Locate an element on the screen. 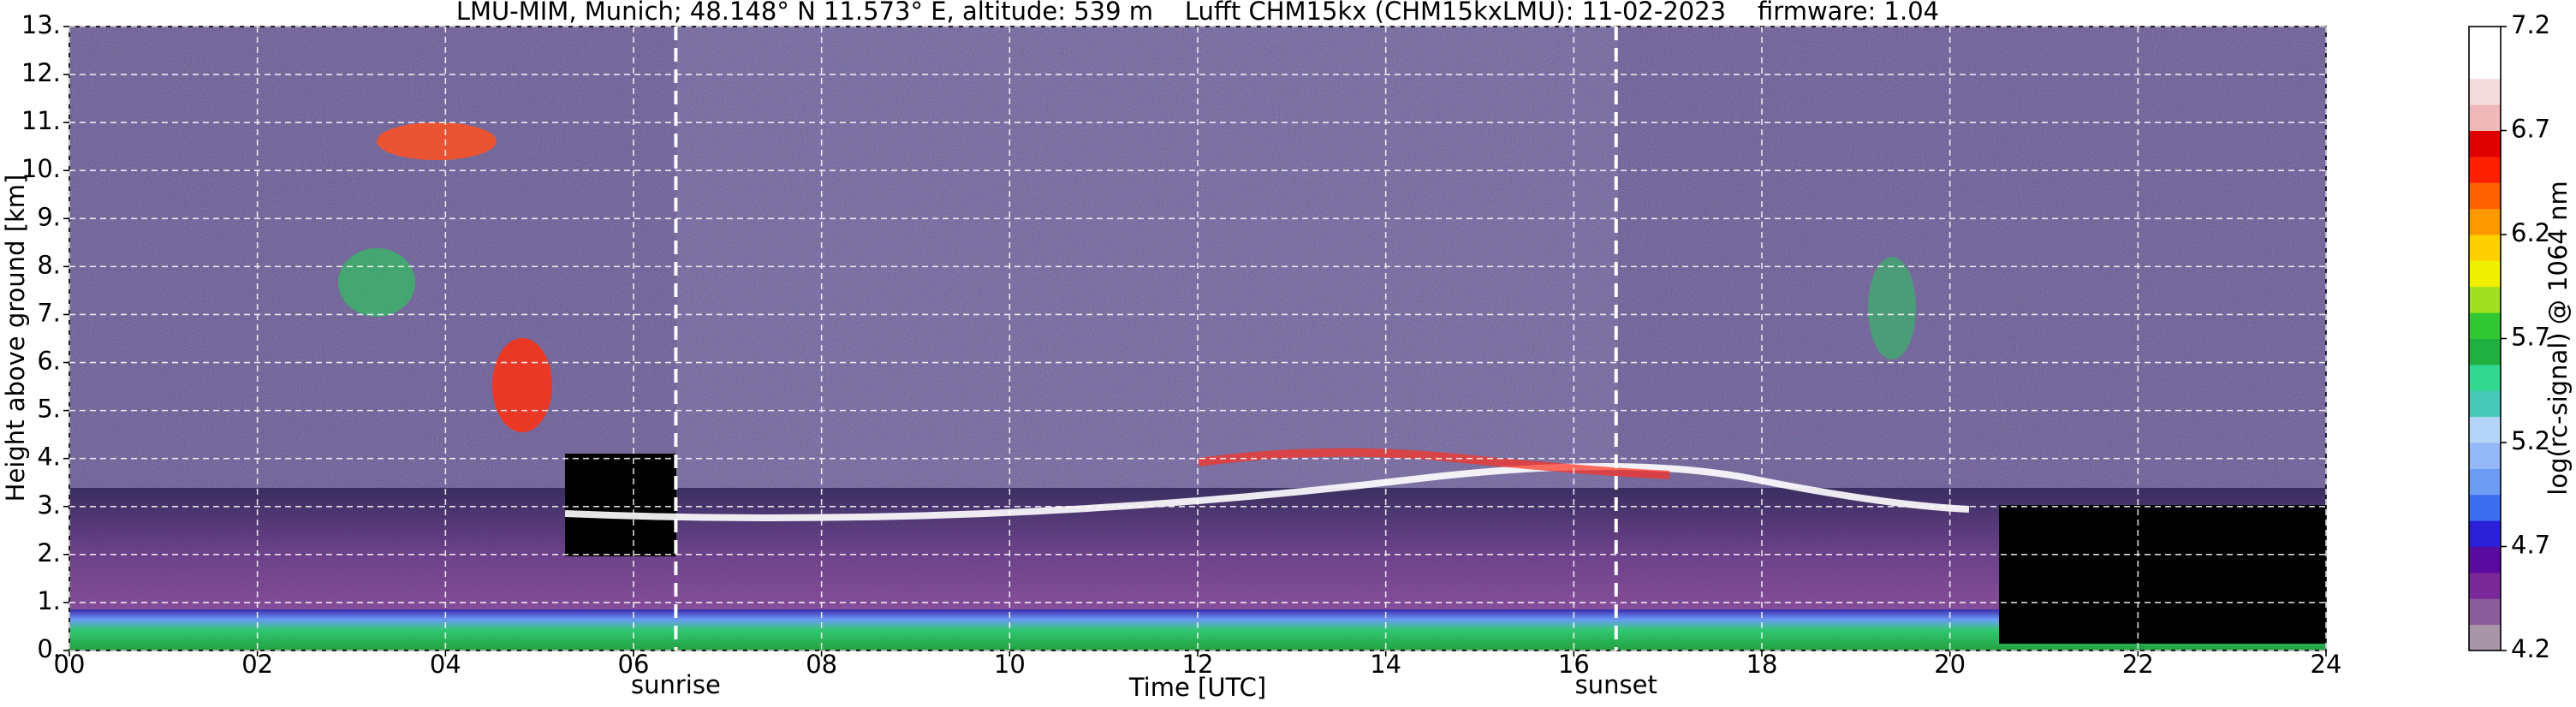 The image size is (2576, 707). colorbar-label: log(rc-signal) @ 1064 nm is located at coordinates (2558, 338).